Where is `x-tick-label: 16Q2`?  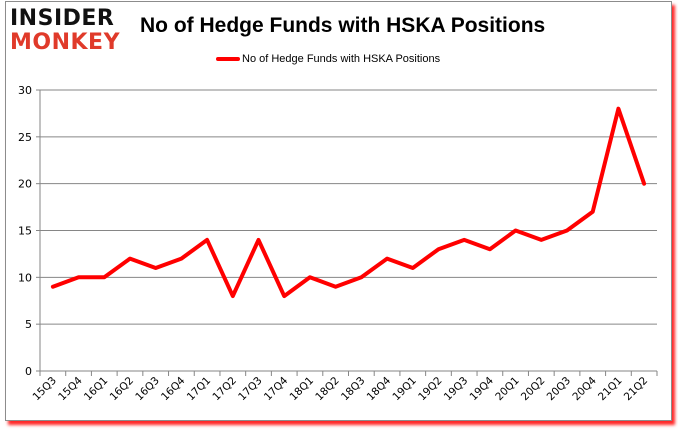 x-tick-label: 16Q2 is located at coordinates (122, 389).